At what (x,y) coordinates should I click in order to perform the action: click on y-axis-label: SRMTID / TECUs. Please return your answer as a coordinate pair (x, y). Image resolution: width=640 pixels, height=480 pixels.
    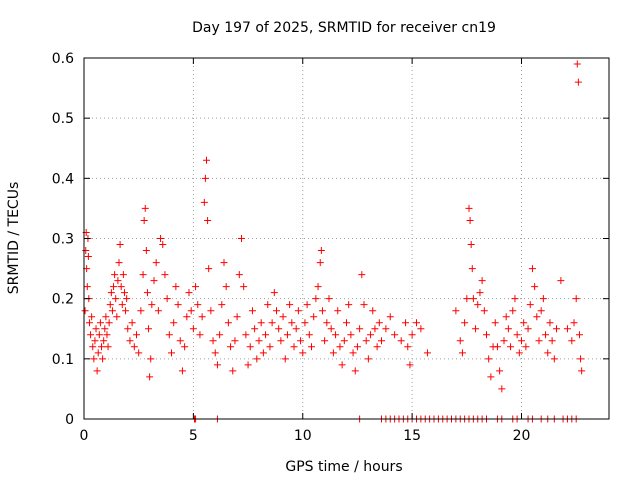
    Looking at the image, I should click on (14, 238).